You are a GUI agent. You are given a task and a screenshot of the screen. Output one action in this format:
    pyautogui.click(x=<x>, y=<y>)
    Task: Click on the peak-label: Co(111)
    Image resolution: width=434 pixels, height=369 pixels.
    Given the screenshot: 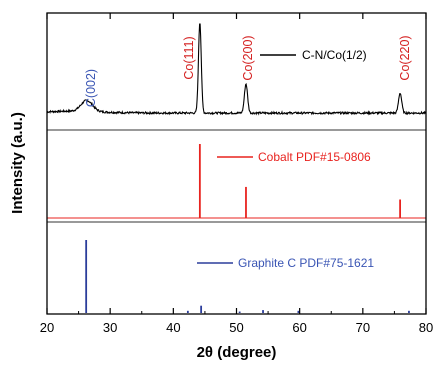 What is the action you would take?
    pyautogui.click(x=189, y=57)
    